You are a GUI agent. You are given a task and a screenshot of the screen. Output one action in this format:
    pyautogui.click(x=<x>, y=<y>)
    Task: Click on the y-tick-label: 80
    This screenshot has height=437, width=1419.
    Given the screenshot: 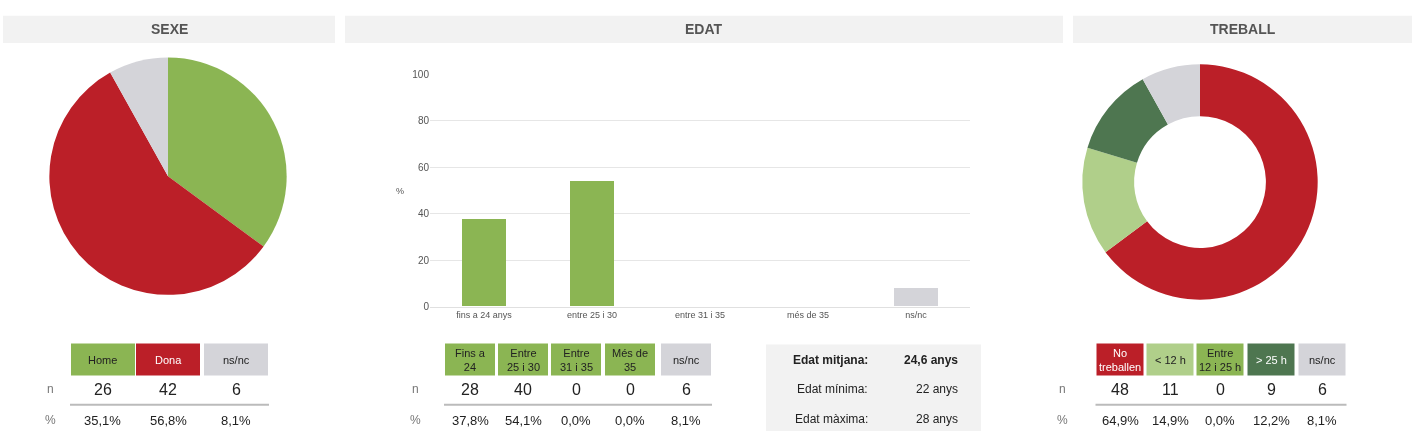 What is the action you would take?
    pyautogui.click(x=423, y=121)
    